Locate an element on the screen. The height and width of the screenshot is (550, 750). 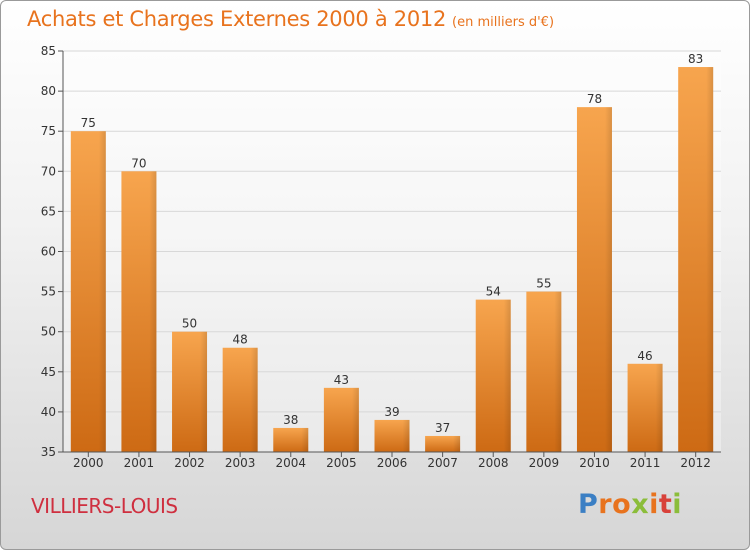
proxiti-logo: Proxiti is located at coordinates (630, 504).